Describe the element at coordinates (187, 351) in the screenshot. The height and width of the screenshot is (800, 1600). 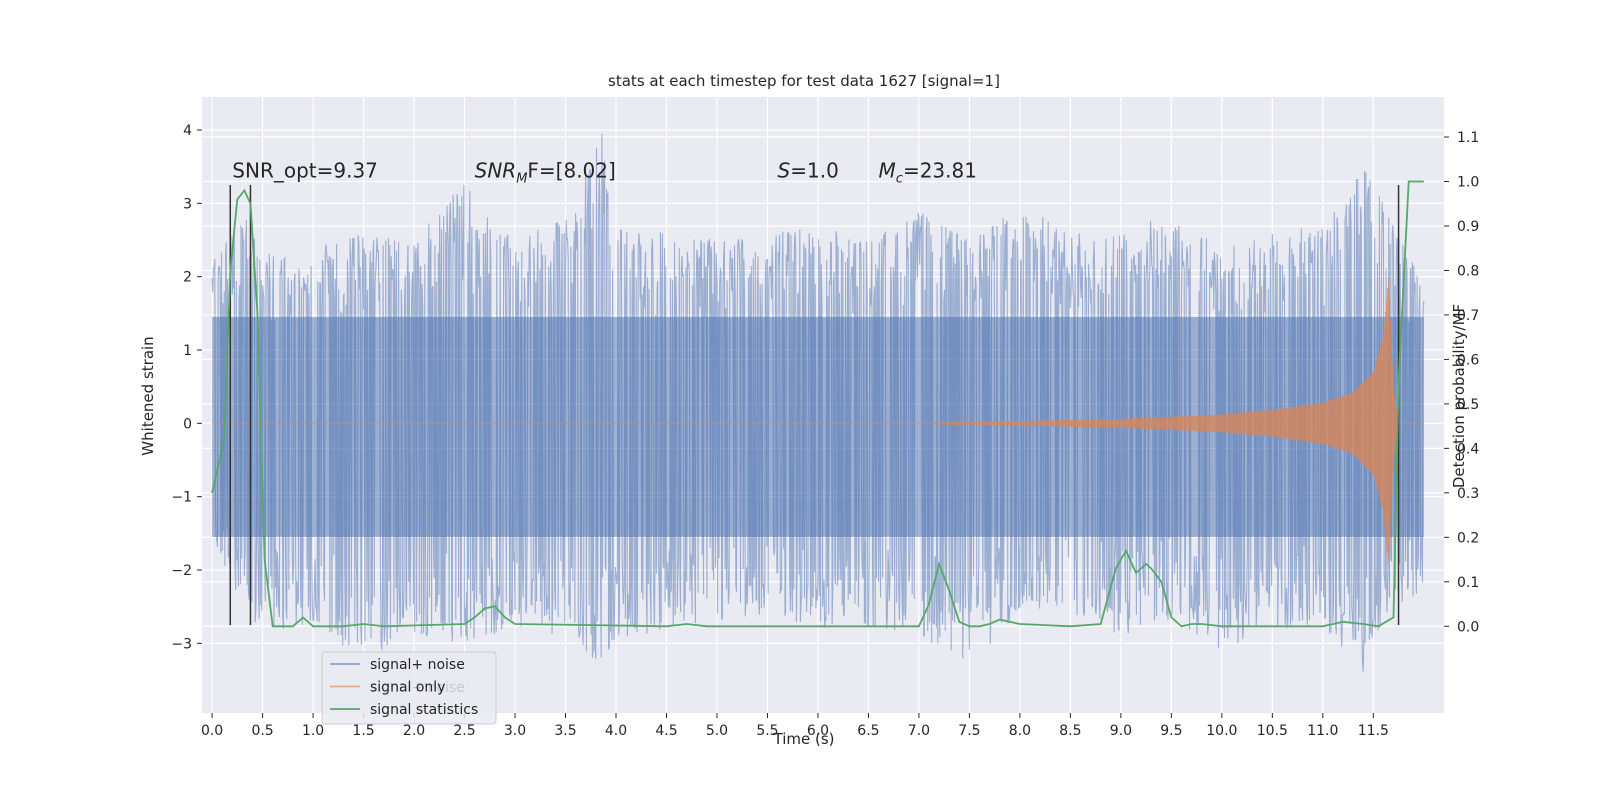
I see `y-tick-label: 1` at that location.